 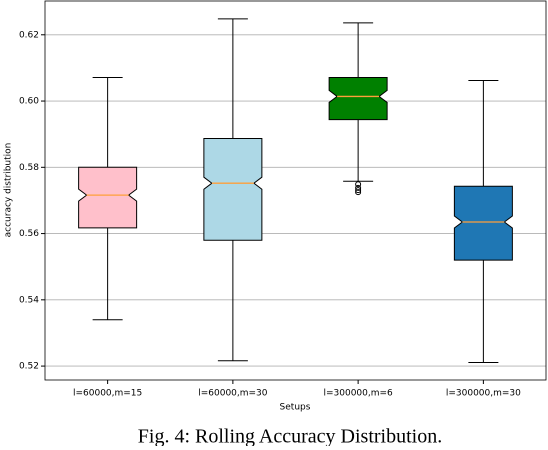 I want to click on x-tick-label: l=60000,m=30, so click(x=233, y=394).